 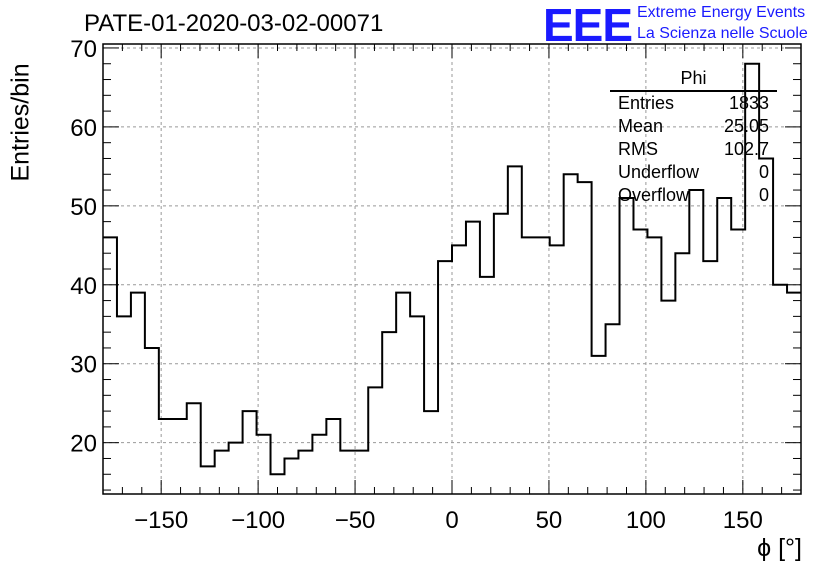 I want to click on stats-row-rms: RMS 102.7, so click(x=693, y=149).